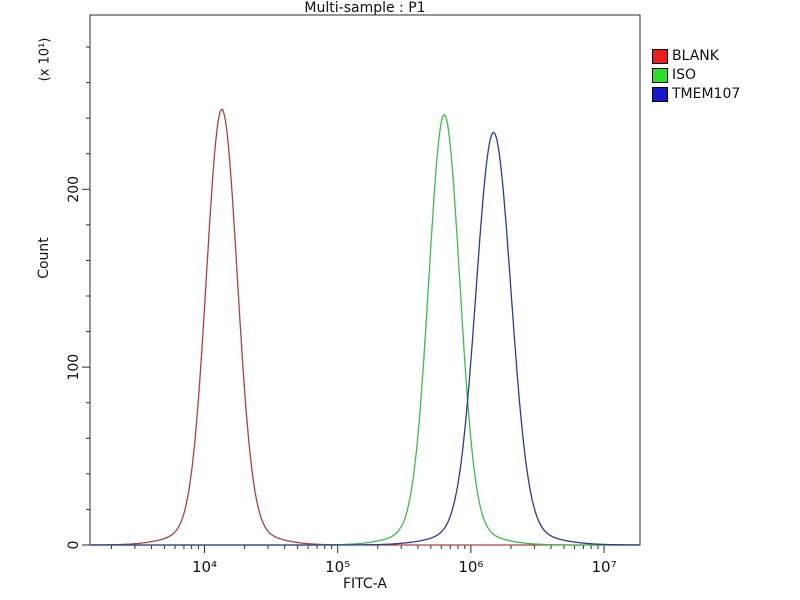 The image size is (800, 600). Describe the element at coordinates (470, 567) in the screenshot. I see `svg-text: 10⁶` at that location.